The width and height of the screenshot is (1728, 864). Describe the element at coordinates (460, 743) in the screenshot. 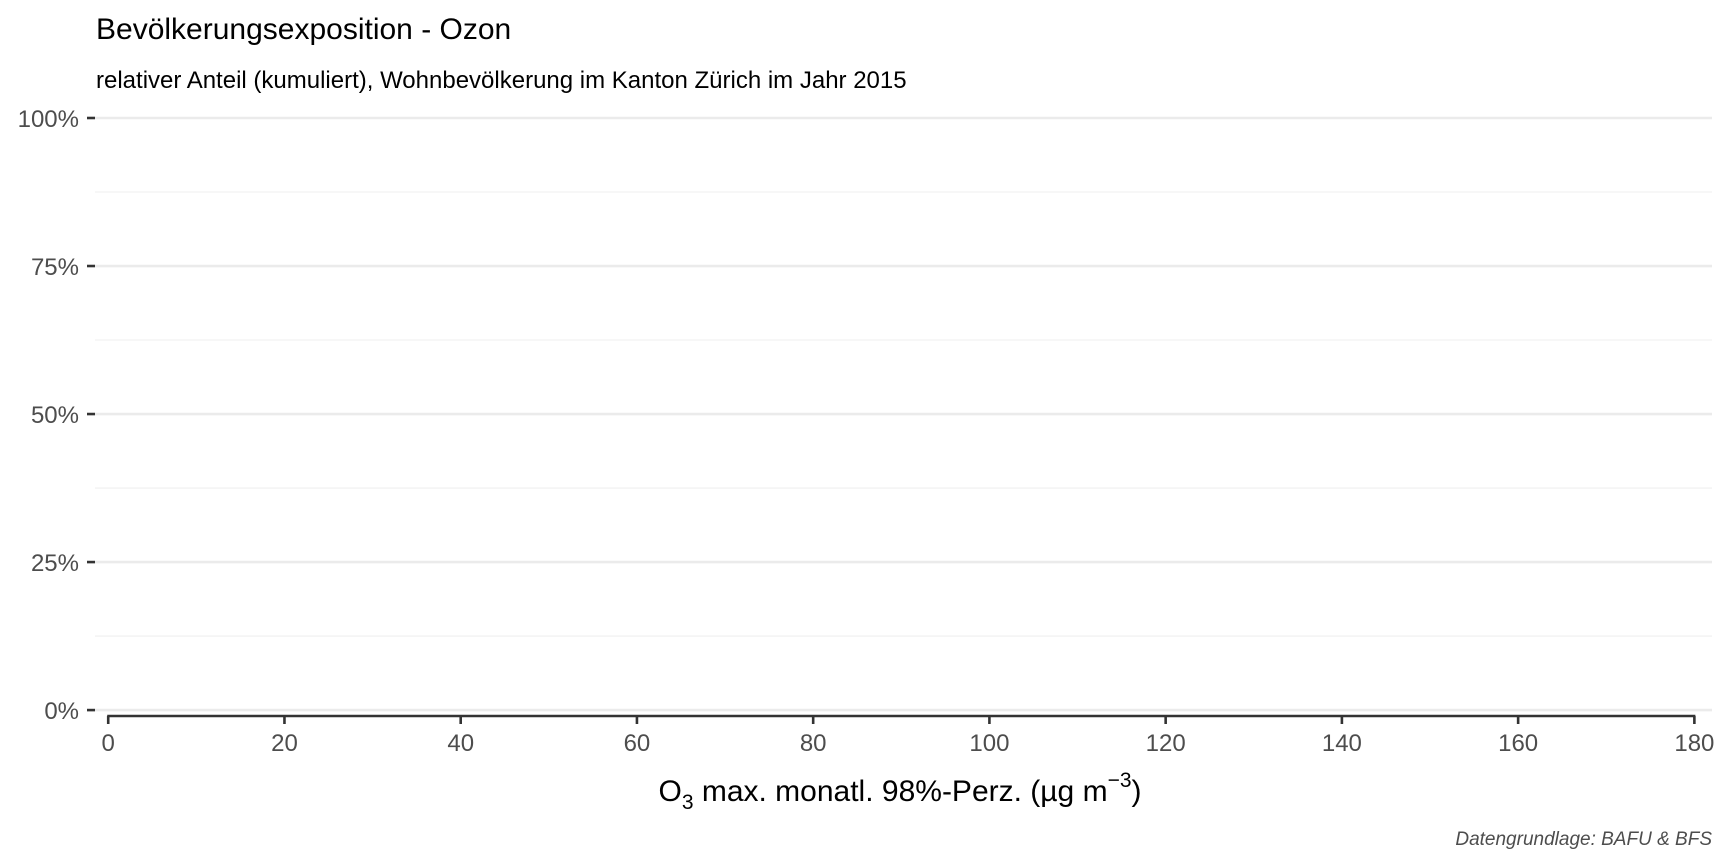

I see `x-tick-label: 40` at that location.